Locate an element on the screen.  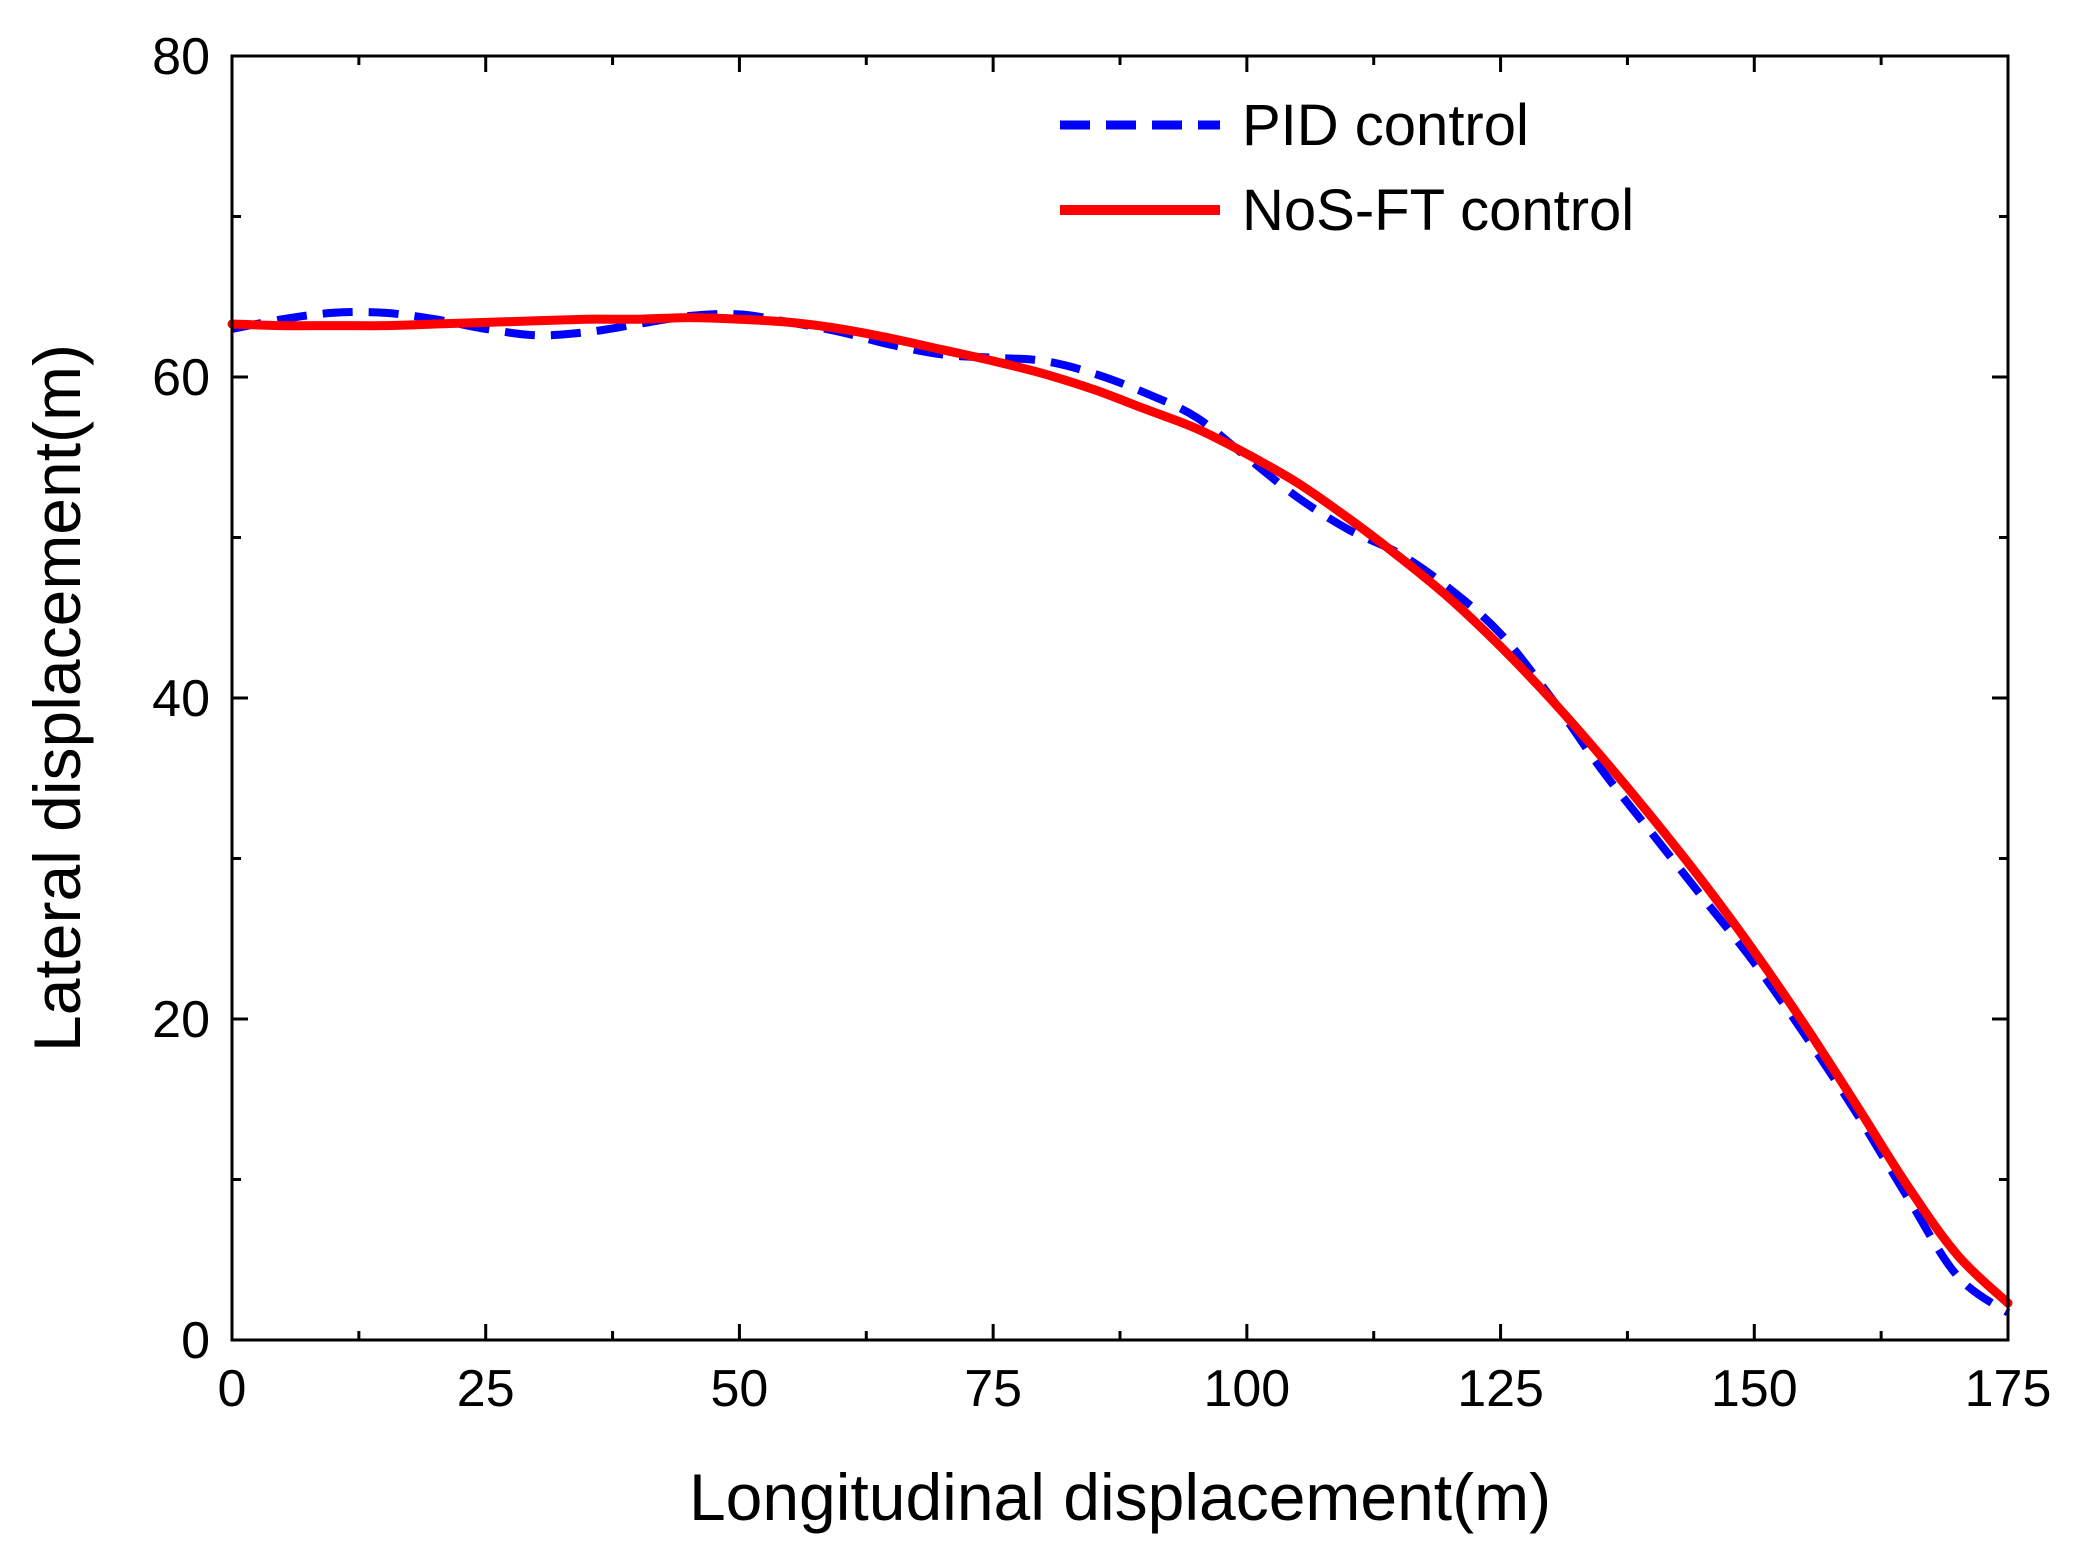
x-tick-label: 100 is located at coordinates (1246, 1389).